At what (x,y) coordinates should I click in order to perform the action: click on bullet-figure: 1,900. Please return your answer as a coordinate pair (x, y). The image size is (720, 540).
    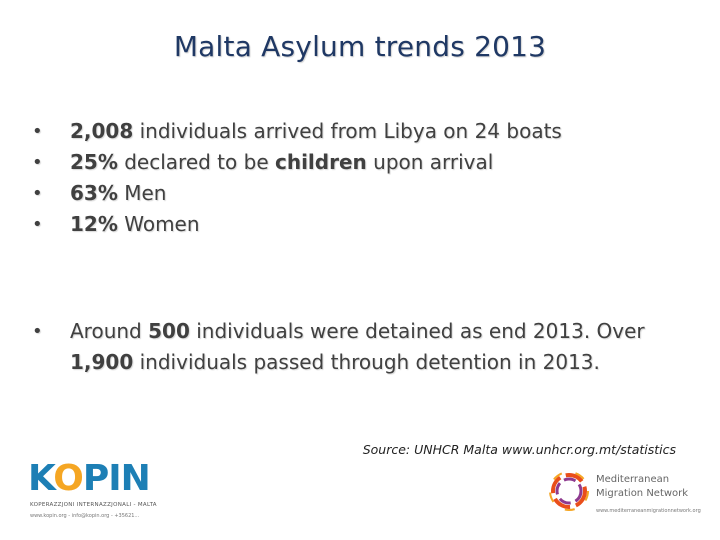
    Looking at the image, I should click on (102, 362).